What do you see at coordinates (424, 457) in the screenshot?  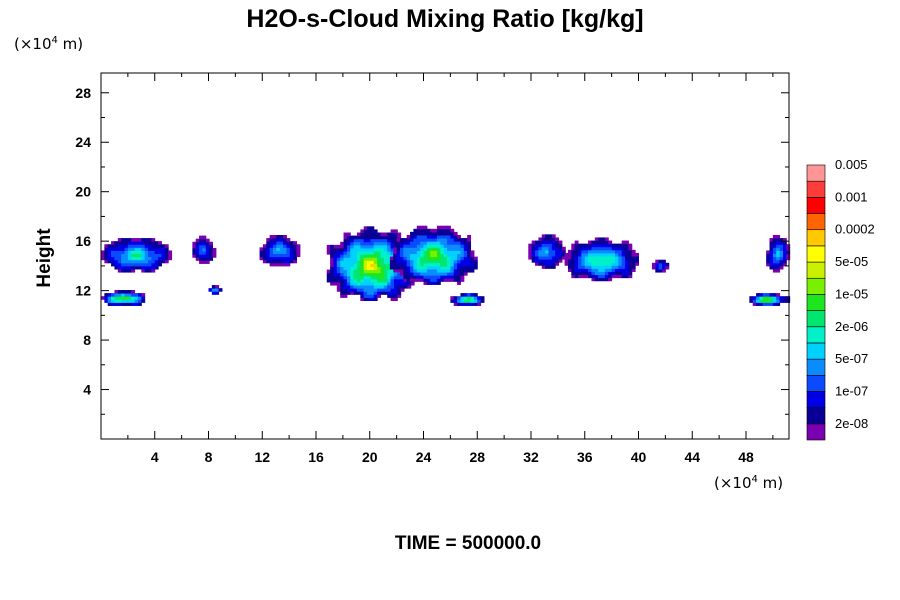 I see `x-tick-label: 24` at bounding box center [424, 457].